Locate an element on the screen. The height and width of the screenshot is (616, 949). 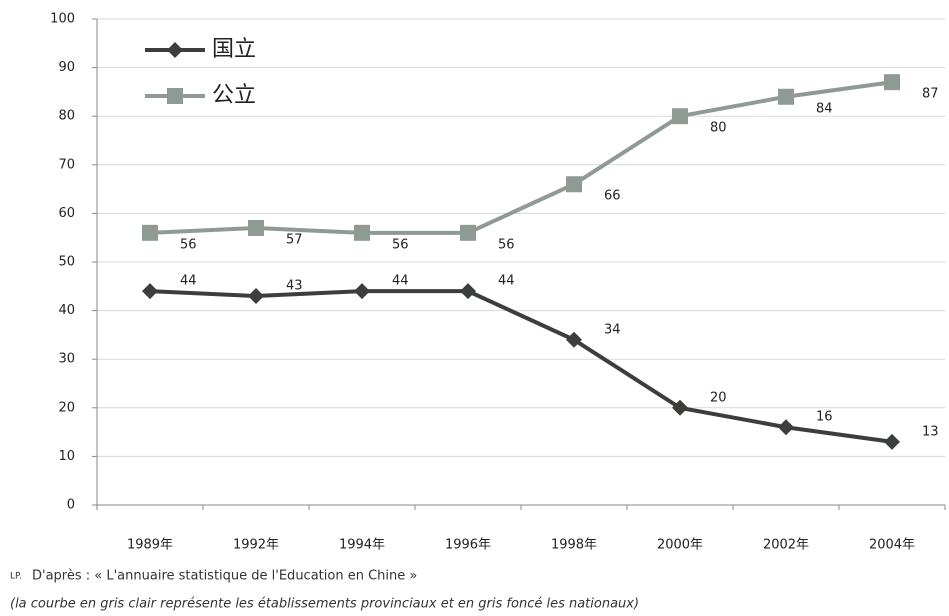
data-label: 57 is located at coordinates (294, 239).